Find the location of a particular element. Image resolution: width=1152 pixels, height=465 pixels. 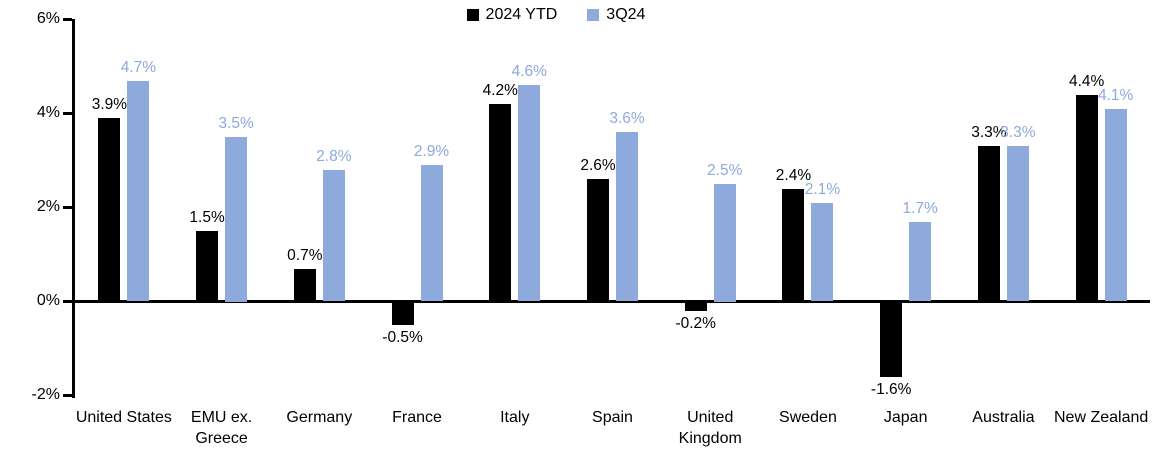

bar-3q24-australia is located at coordinates (1017, 224).